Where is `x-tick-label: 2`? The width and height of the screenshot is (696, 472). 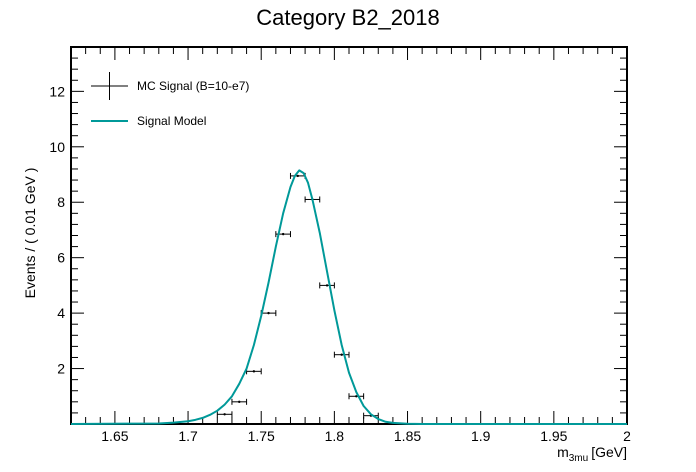 x-tick-label: 2 is located at coordinates (627, 436).